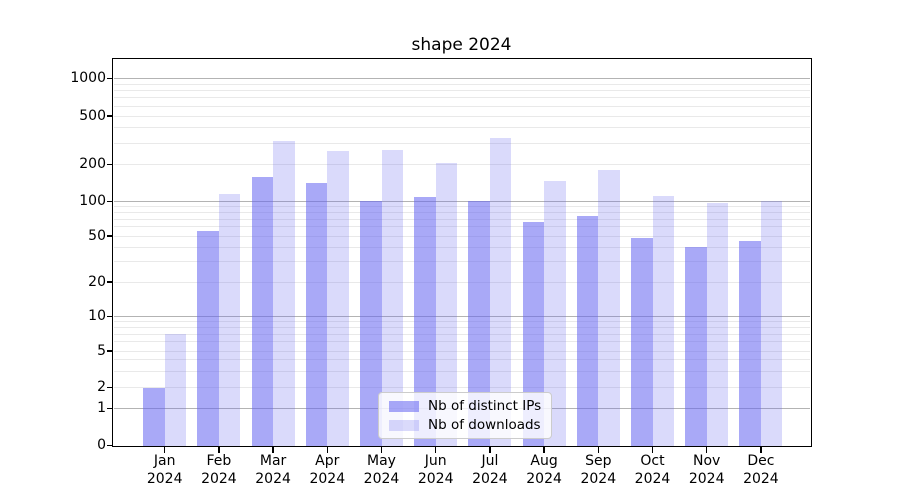 The image size is (900, 500). I want to click on legend-label-distinct-ips: Nb of distinct IPs, so click(485, 406).